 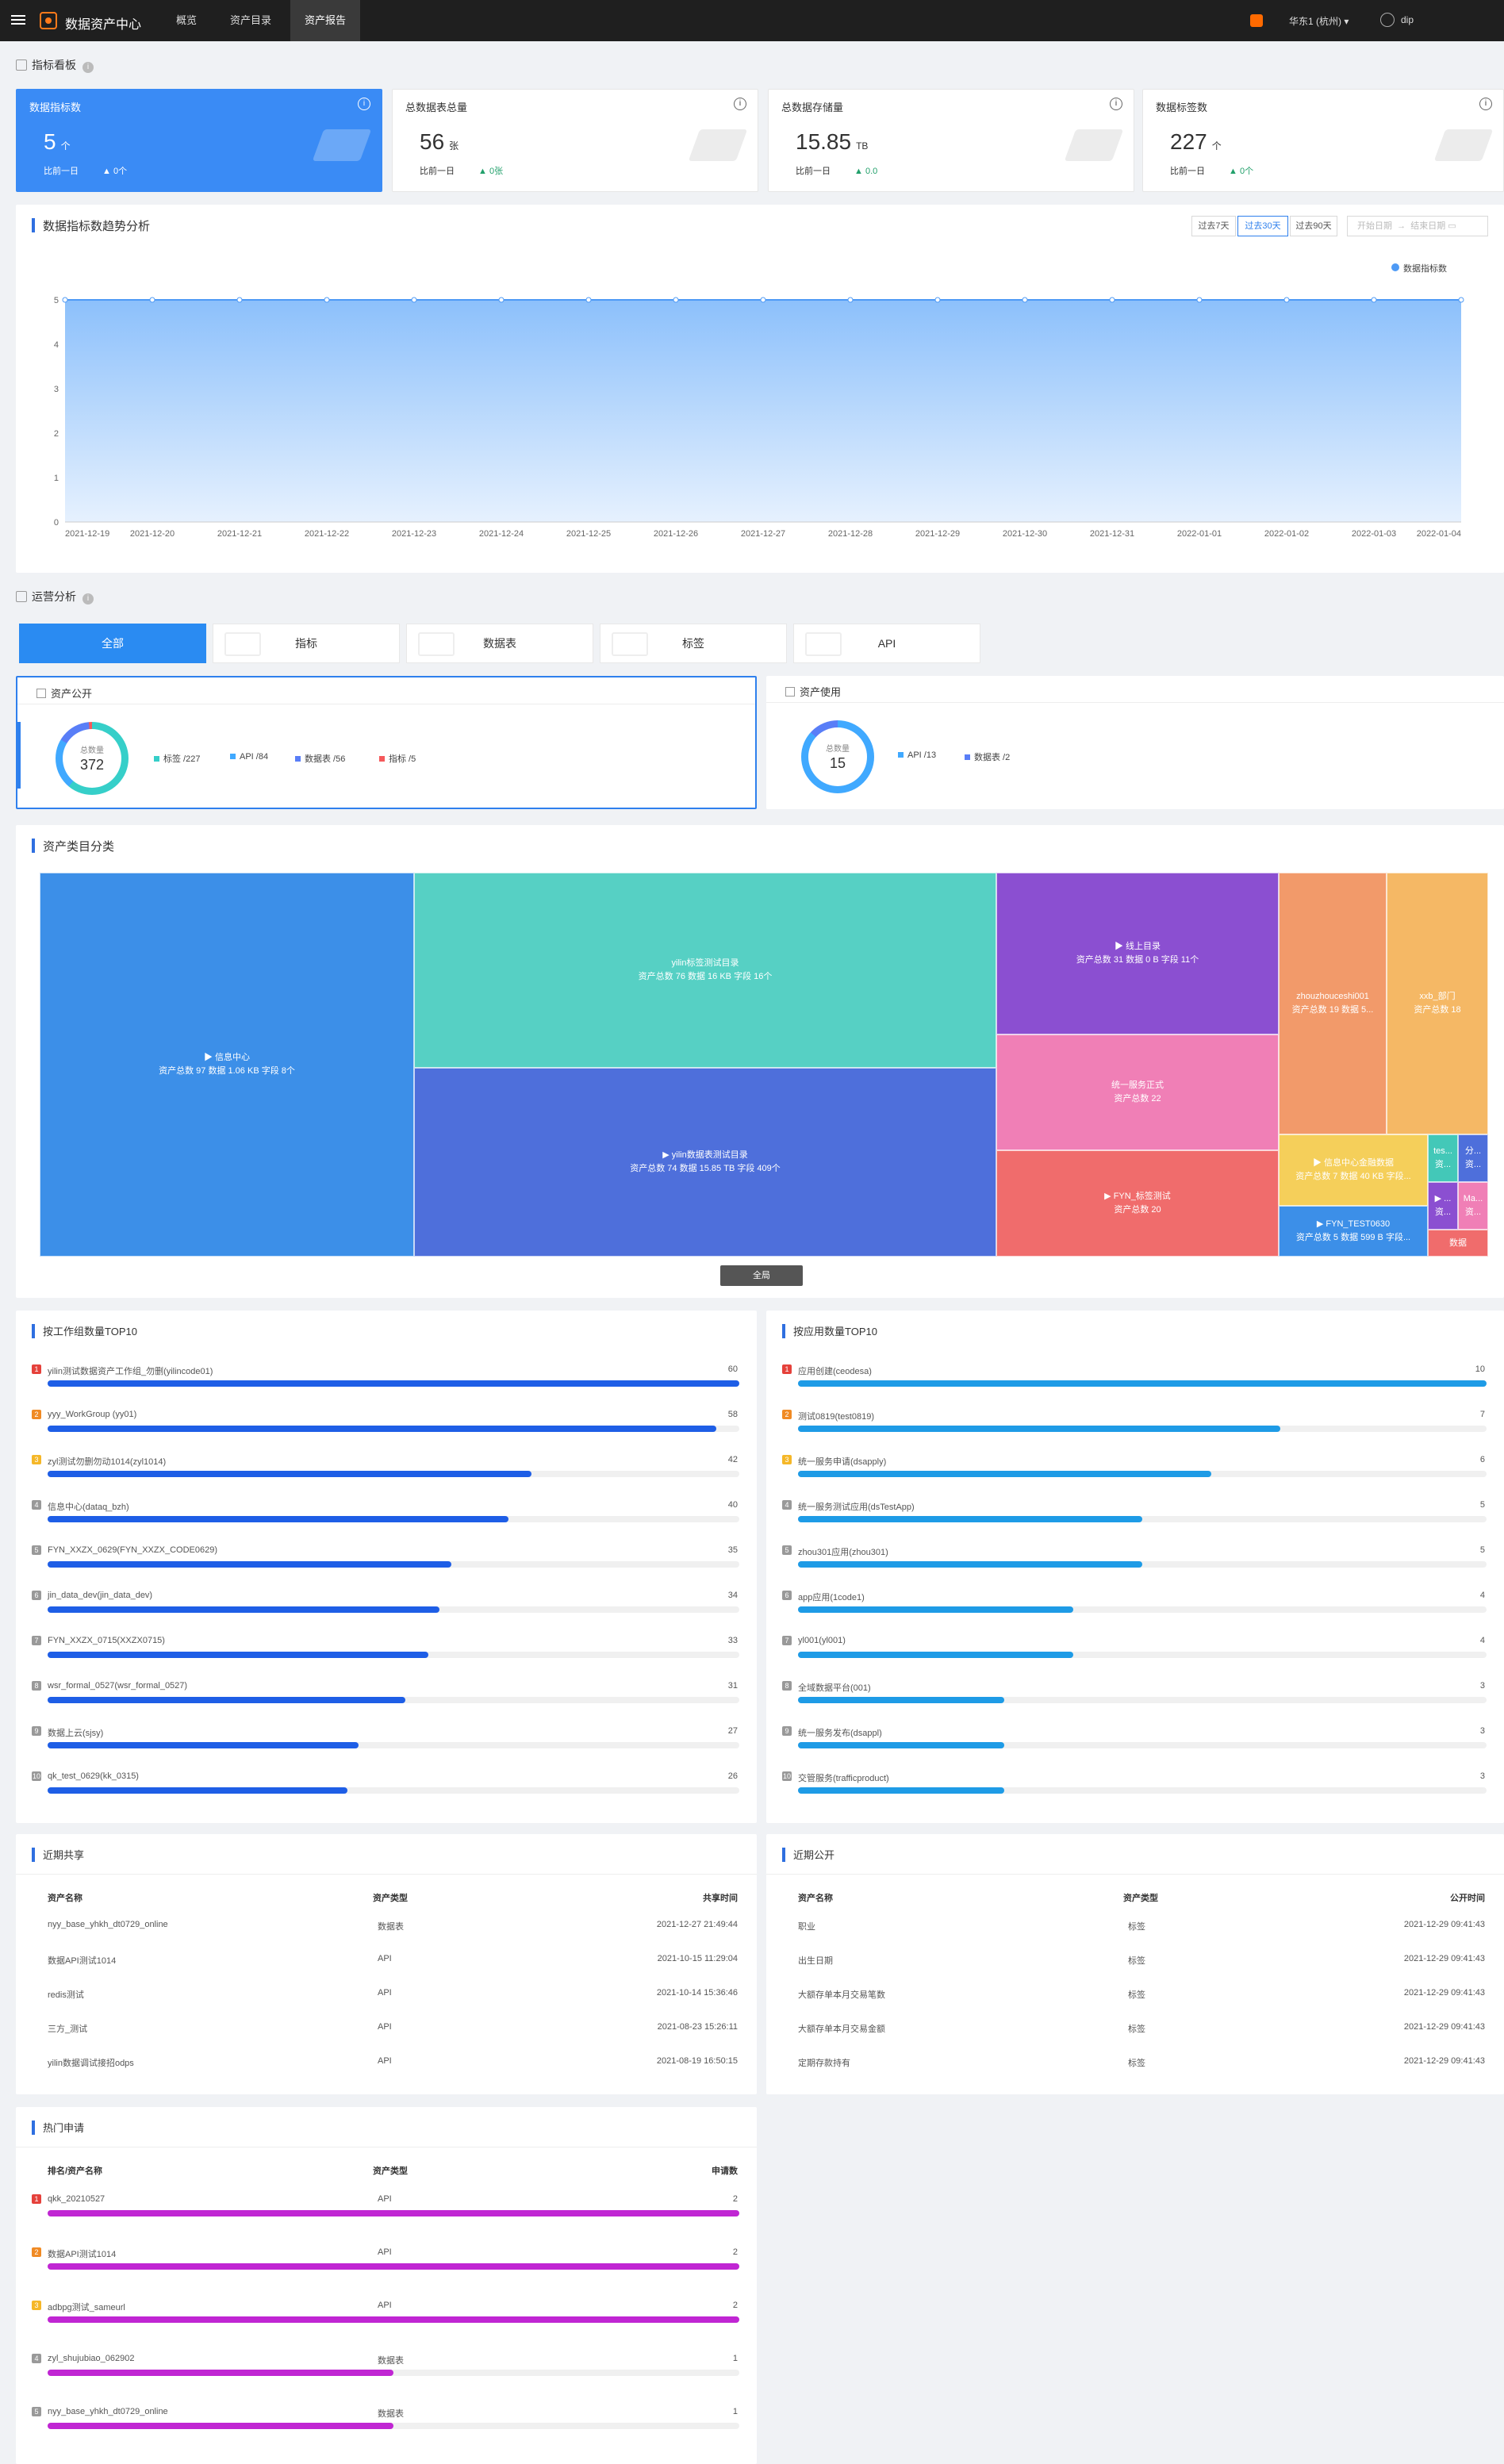 What do you see at coordinates (1135, 1386) in the screenshot?
I see `rank-row: 1 应用创建(ceodesa) 10` at bounding box center [1135, 1386].